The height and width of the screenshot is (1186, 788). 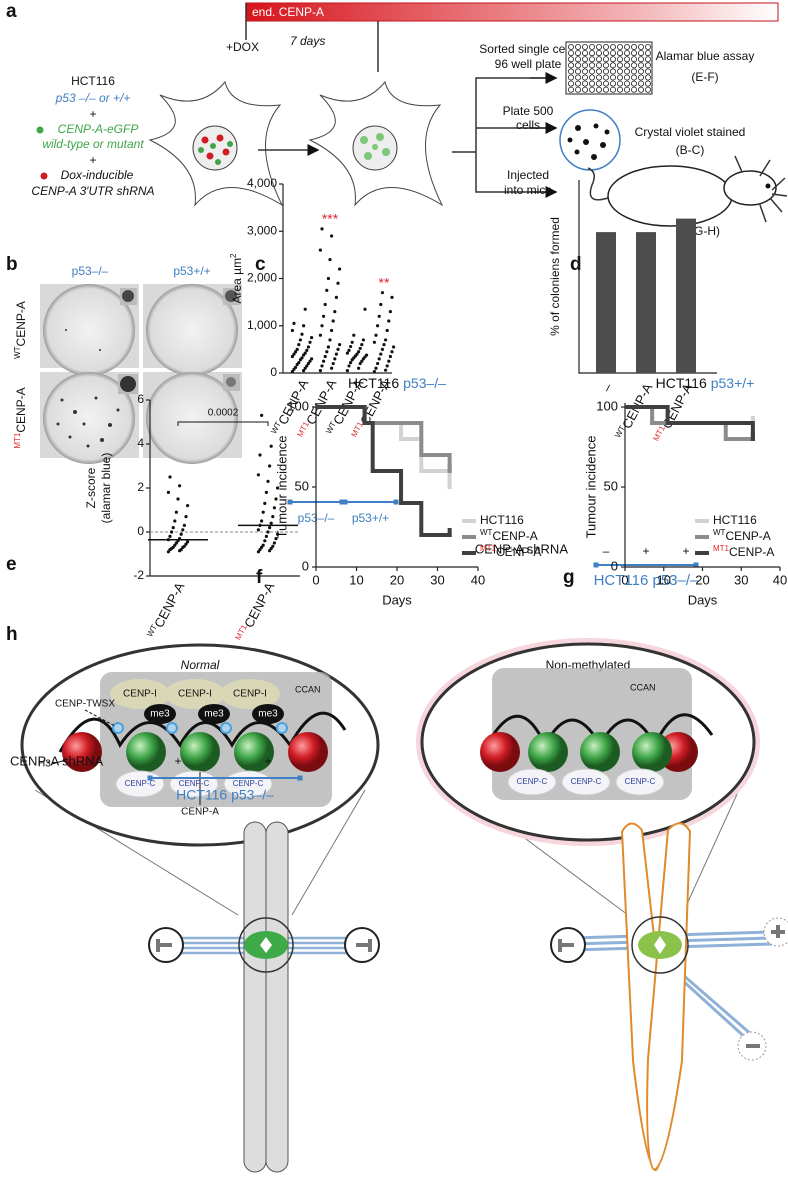 What do you see at coordinates (59, 762) in the screenshot?
I see `pointer` at bounding box center [59, 762].